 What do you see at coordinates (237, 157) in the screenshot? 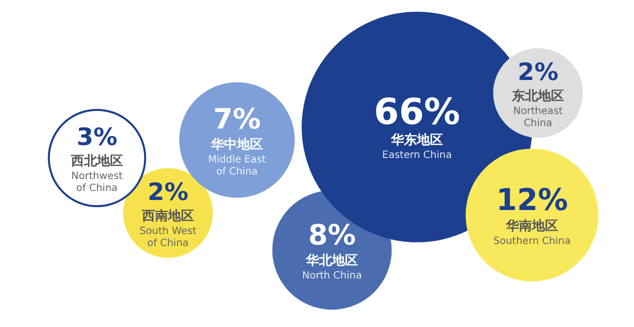
I see `category-label: 华中地区 Middle East of China` at bounding box center [237, 157].